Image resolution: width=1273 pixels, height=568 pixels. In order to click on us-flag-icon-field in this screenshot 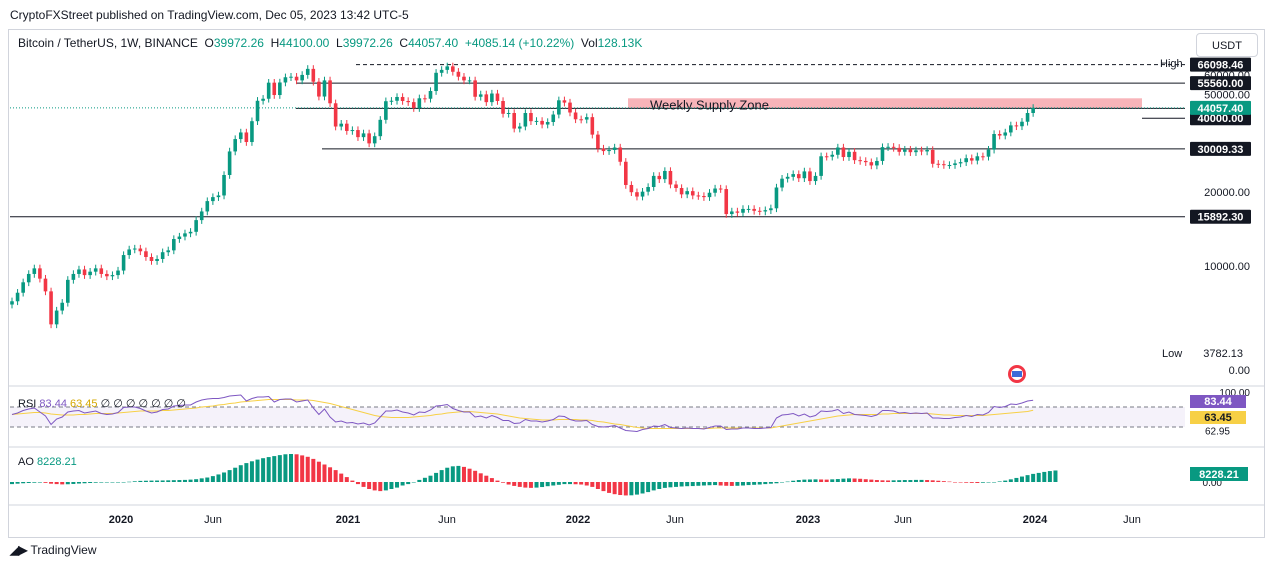, I will do `click(1017, 374)`.